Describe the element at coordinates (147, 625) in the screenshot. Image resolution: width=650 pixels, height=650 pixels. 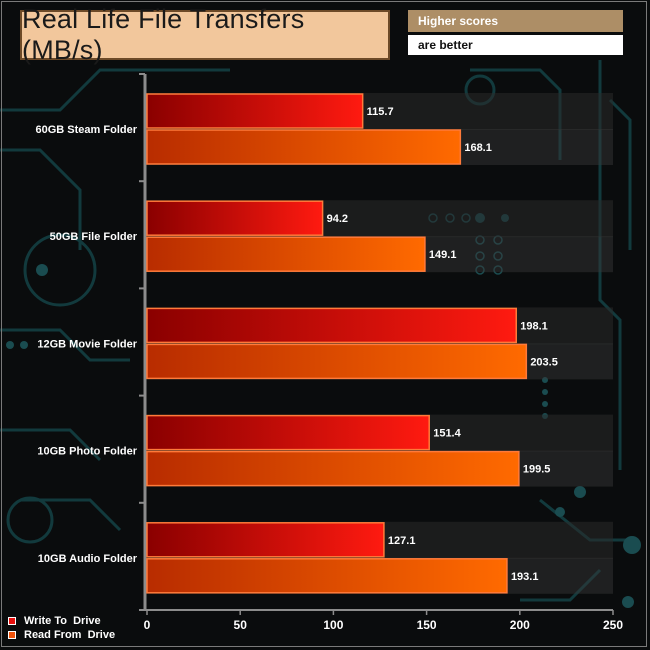
I see `x-tick-label: 0` at that location.